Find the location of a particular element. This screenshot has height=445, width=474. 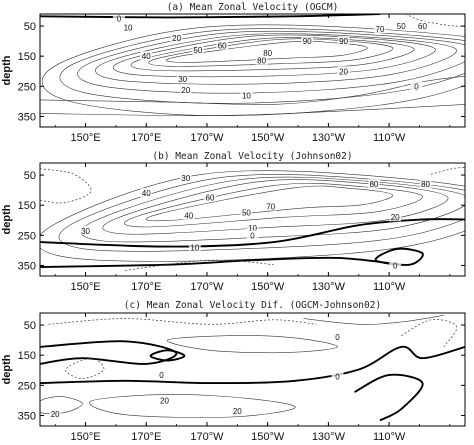

x-tick-label: 150°W is located at coordinates (268, 138).